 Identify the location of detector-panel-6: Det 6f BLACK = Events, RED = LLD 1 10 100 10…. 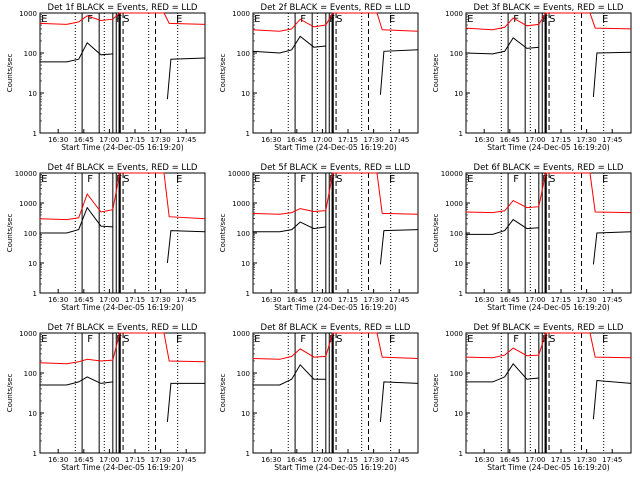
(532, 237).